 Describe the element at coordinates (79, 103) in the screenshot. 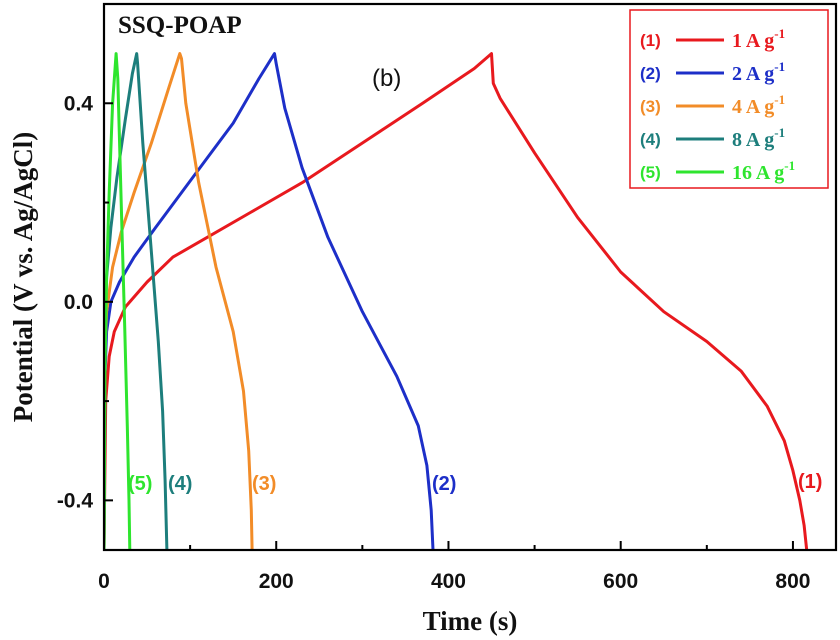

I see `y-tick-label: 0.4` at that location.